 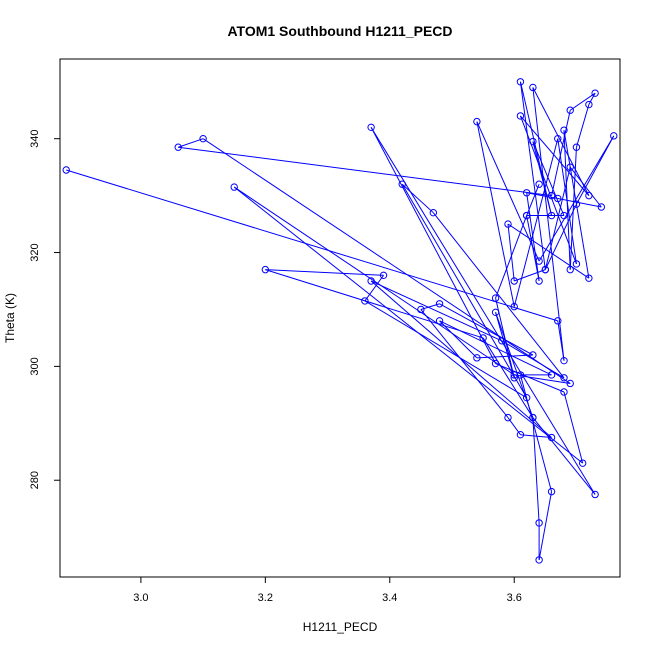 I want to click on y-tick-label: 280, so click(x=35, y=480).